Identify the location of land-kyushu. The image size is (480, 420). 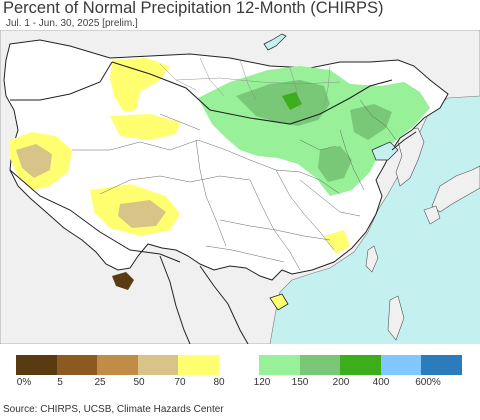
(432, 215).